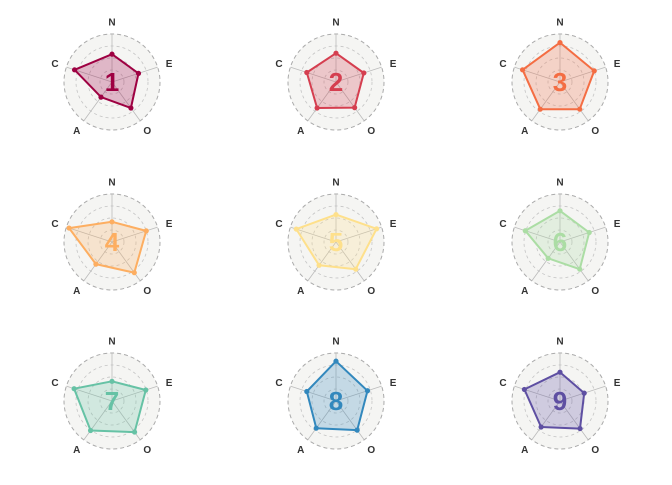 Image resolution: width=672 pixels, height=485 pixels. I want to click on radar-panel-2: N E O A C 2, so click(335, 78).